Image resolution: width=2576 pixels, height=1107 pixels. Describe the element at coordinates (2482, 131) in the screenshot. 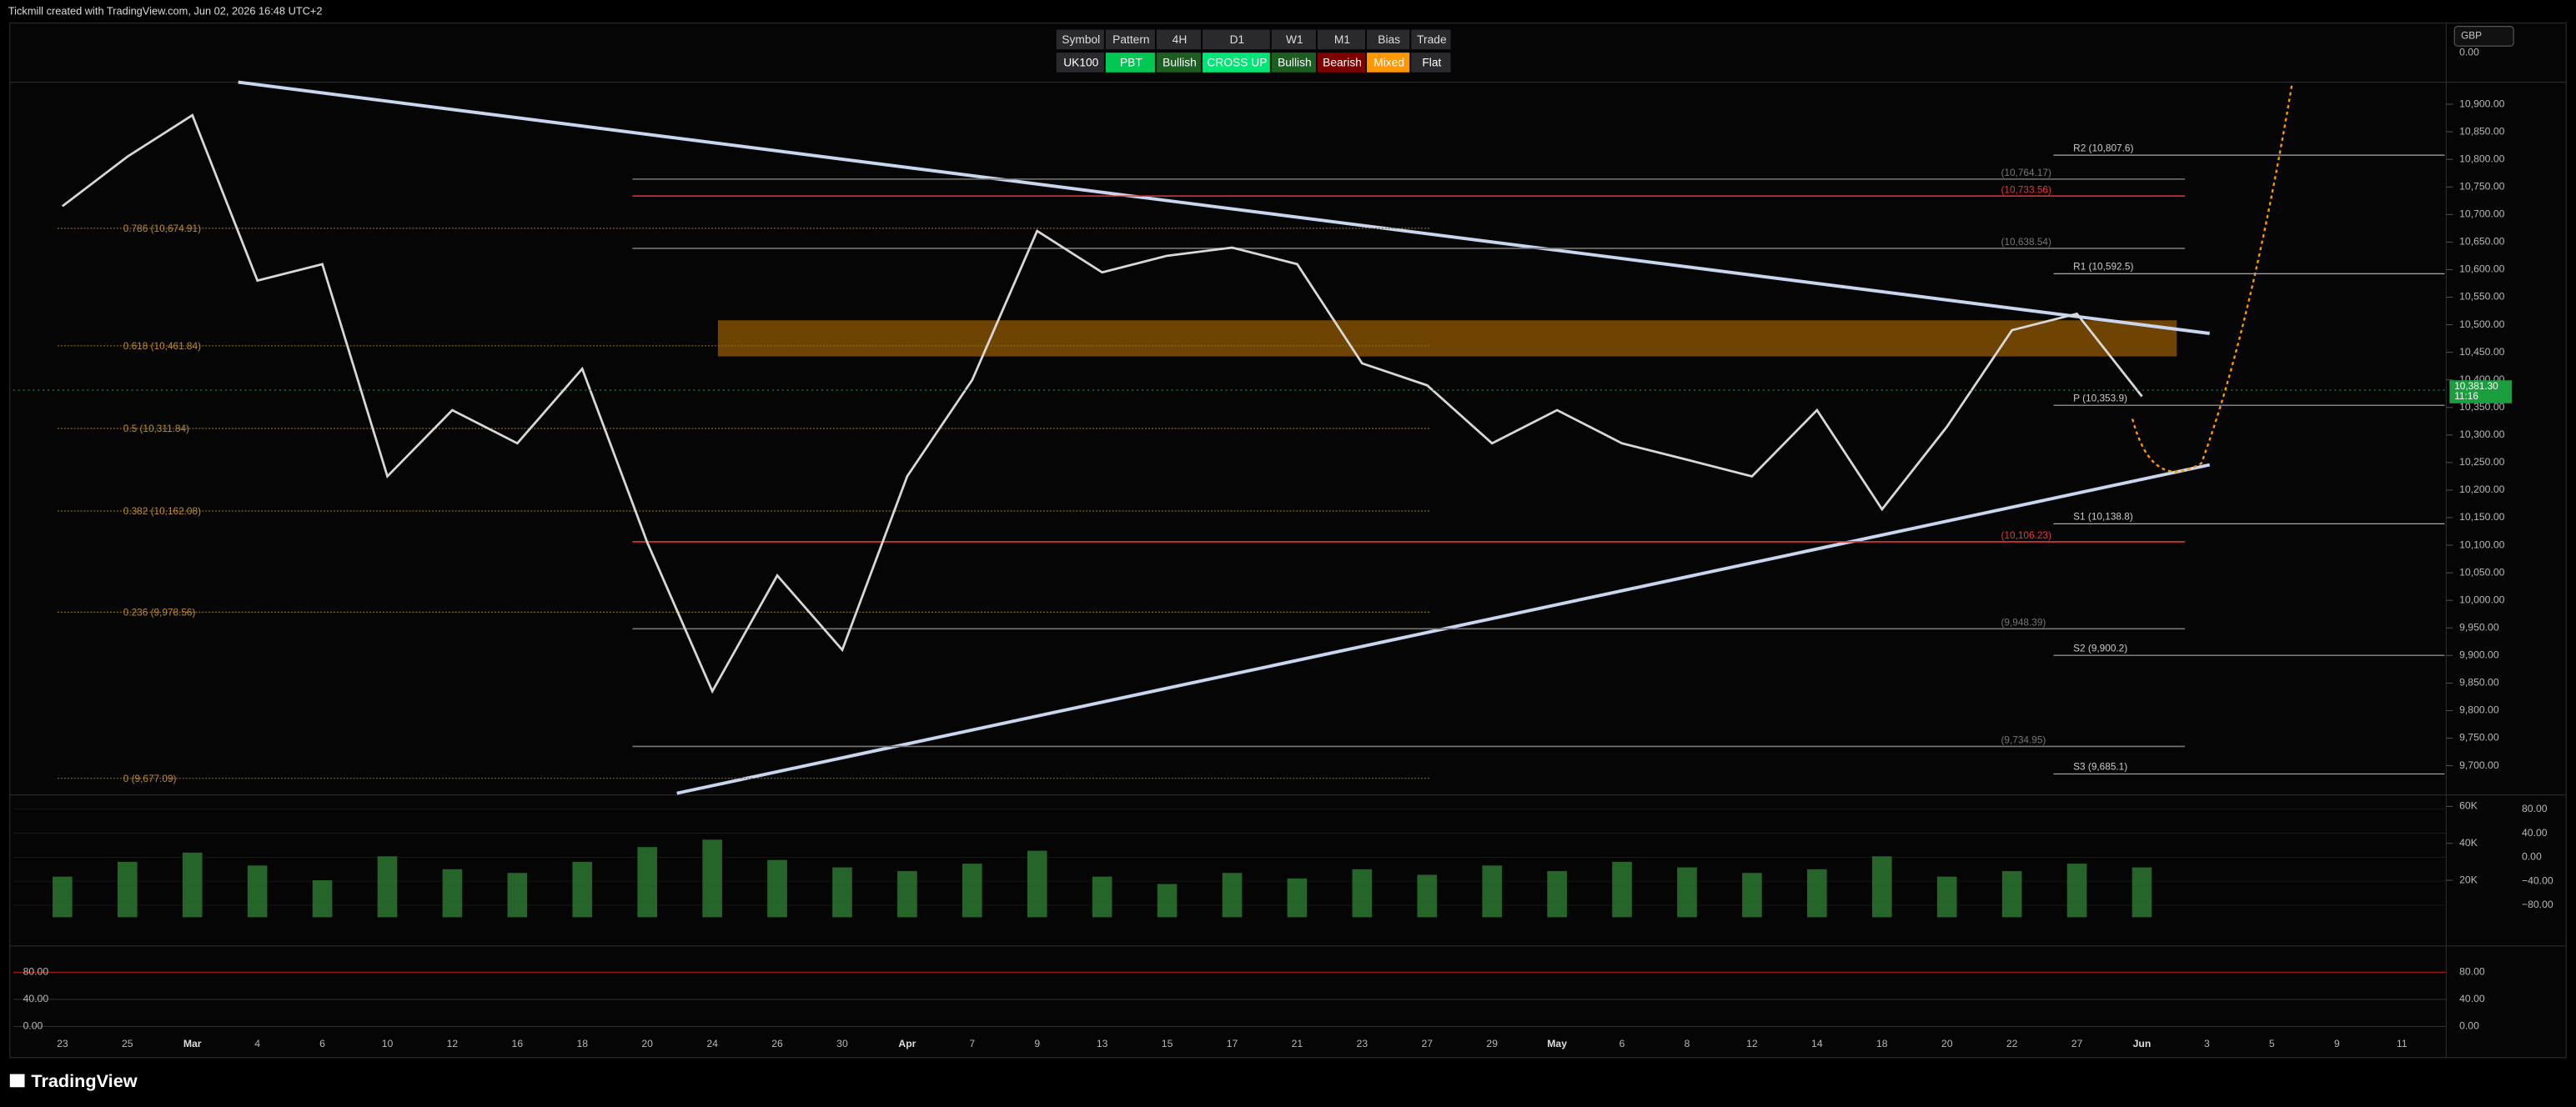

I see `y-tick-label: 10,850.00` at that location.